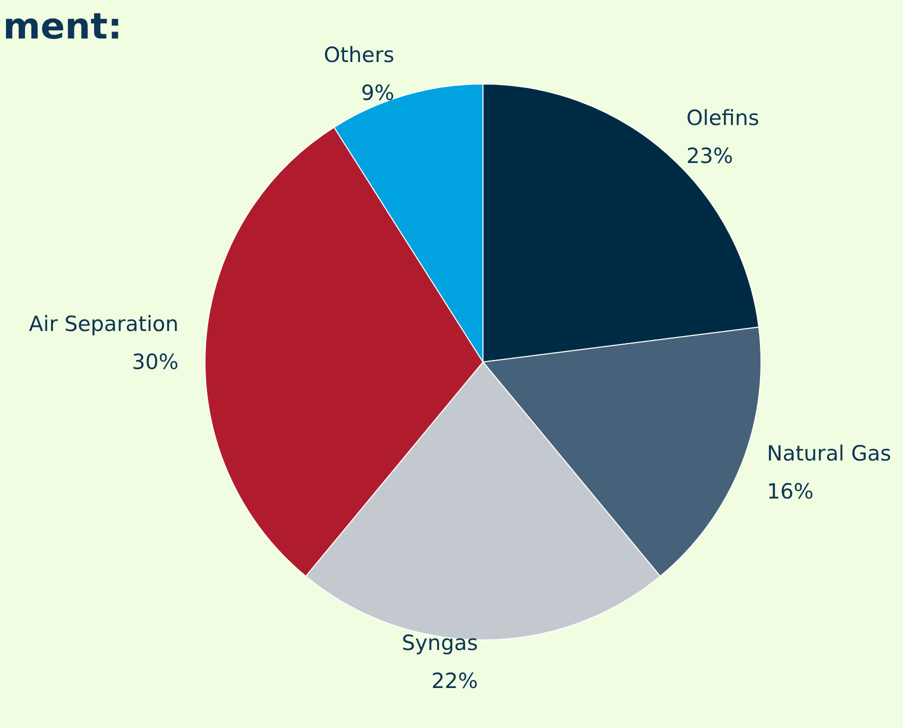 The image size is (903, 728). Describe the element at coordinates (440, 643) in the screenshot. I see `slice-label: Syngas` at that location.